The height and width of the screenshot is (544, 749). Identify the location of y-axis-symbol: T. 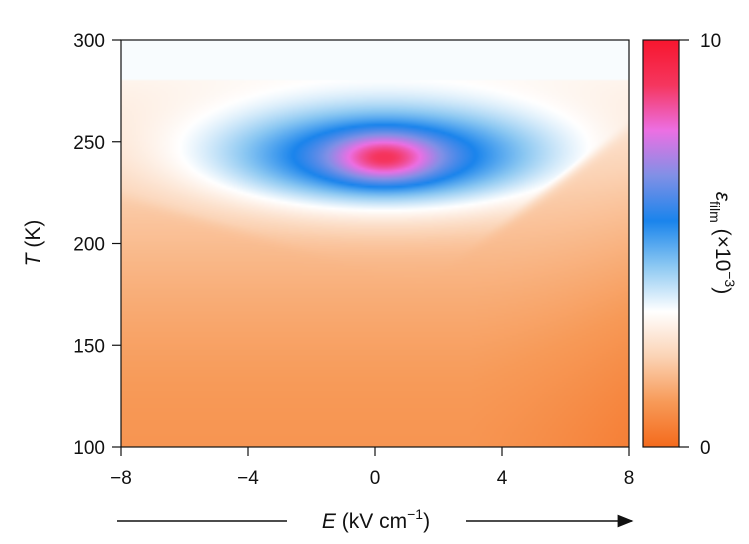
(33, 258).